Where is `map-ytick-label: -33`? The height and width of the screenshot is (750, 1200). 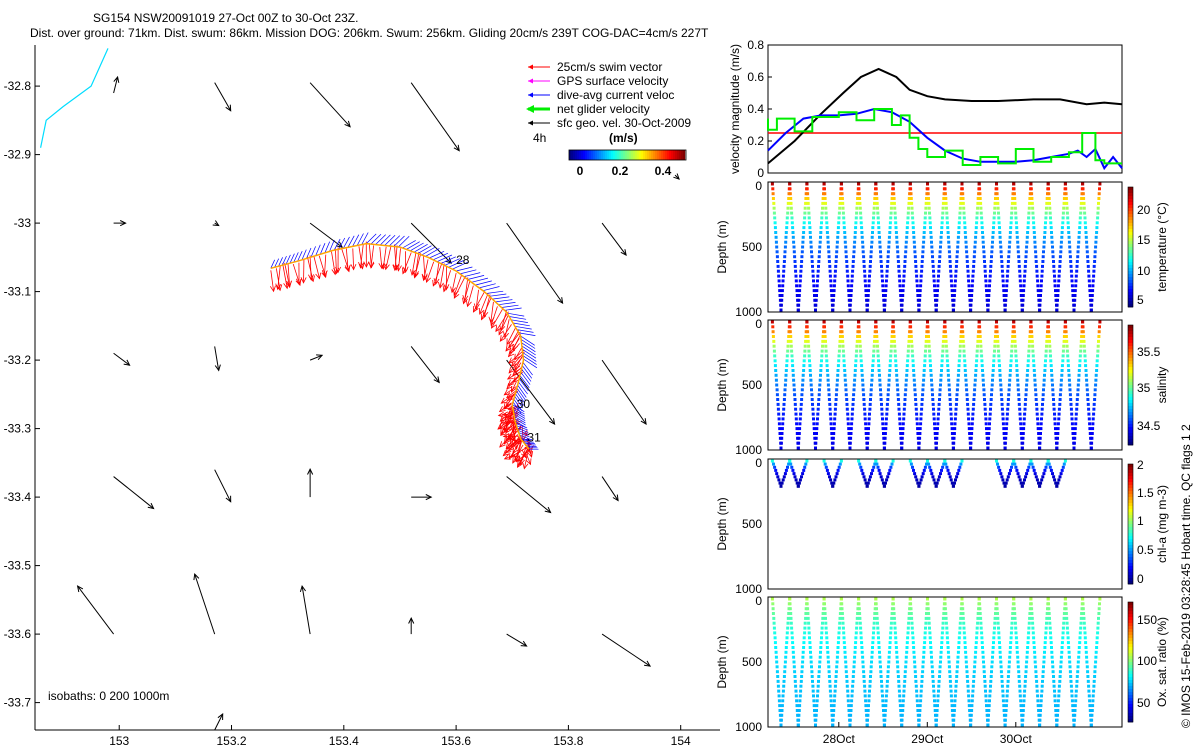
map-ytick-label: -33 is located at coordinates (23, 223).